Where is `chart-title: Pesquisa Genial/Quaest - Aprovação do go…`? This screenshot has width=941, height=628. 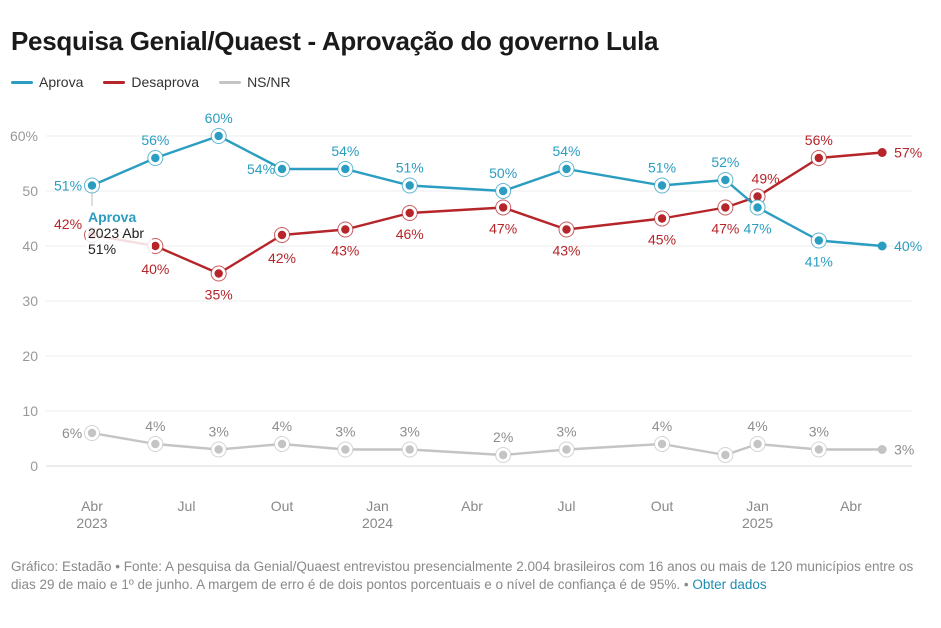 chart-title: Pesquisa Genial/Quaest - Aprovação do go… is located at coordinates (335, 41).